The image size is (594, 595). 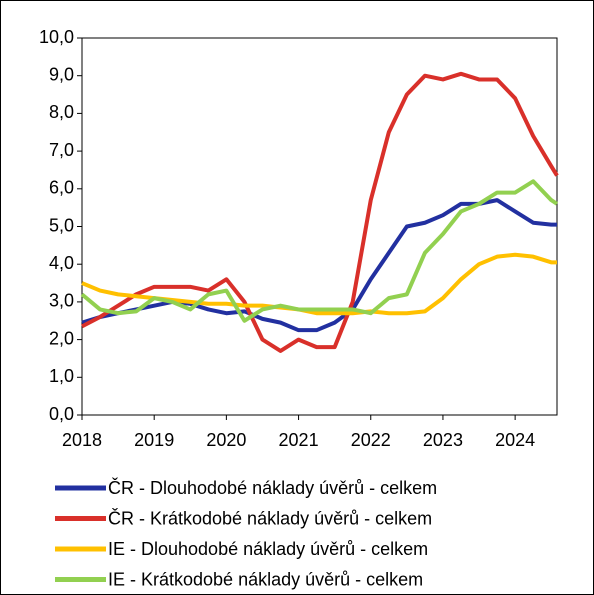 What do you see at coordinates (371, 440) in the screenshot?
I see `x-tick-label: 2022` at bounding box center [371, 440].